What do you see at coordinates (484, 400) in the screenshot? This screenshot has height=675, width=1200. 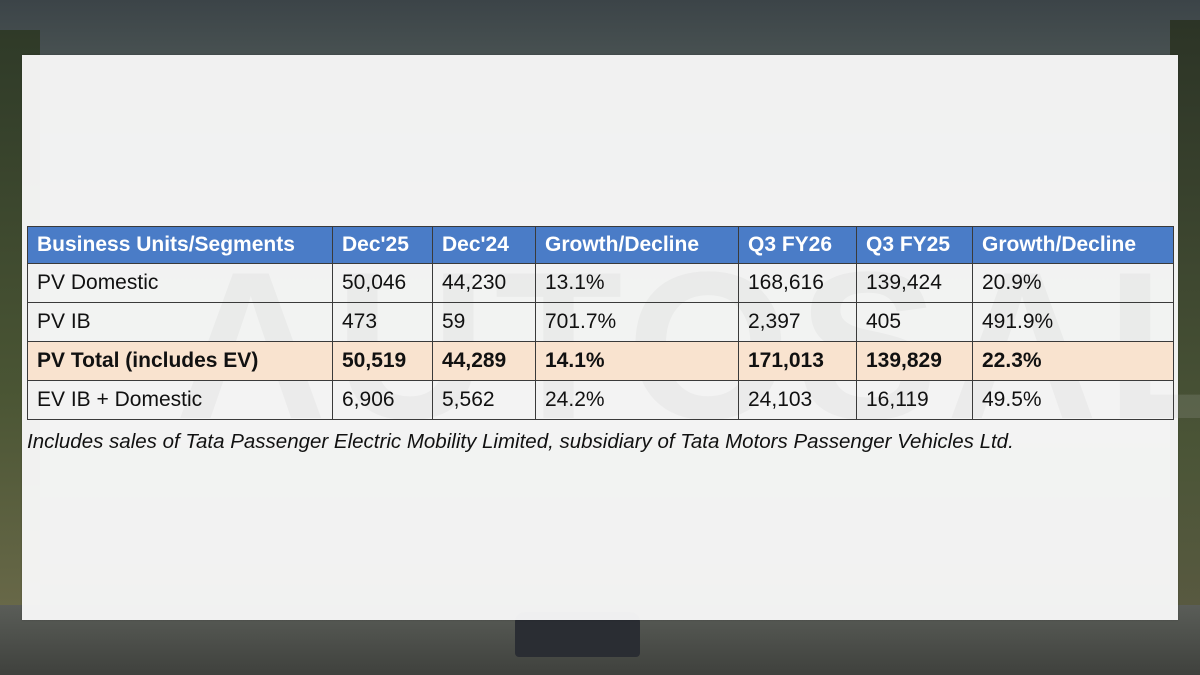 I see `value-cell: 5,562` at bounding box center [484, 400].